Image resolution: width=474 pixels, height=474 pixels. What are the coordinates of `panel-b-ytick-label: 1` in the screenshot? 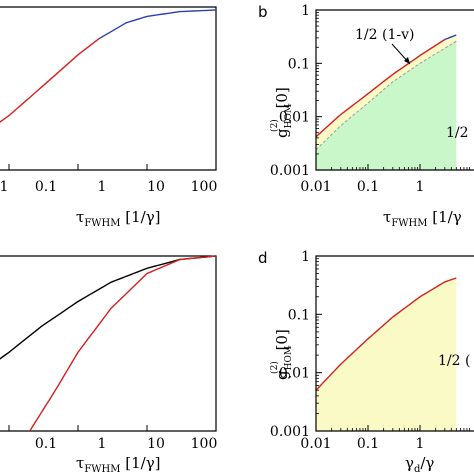 It's located at (305, 11).